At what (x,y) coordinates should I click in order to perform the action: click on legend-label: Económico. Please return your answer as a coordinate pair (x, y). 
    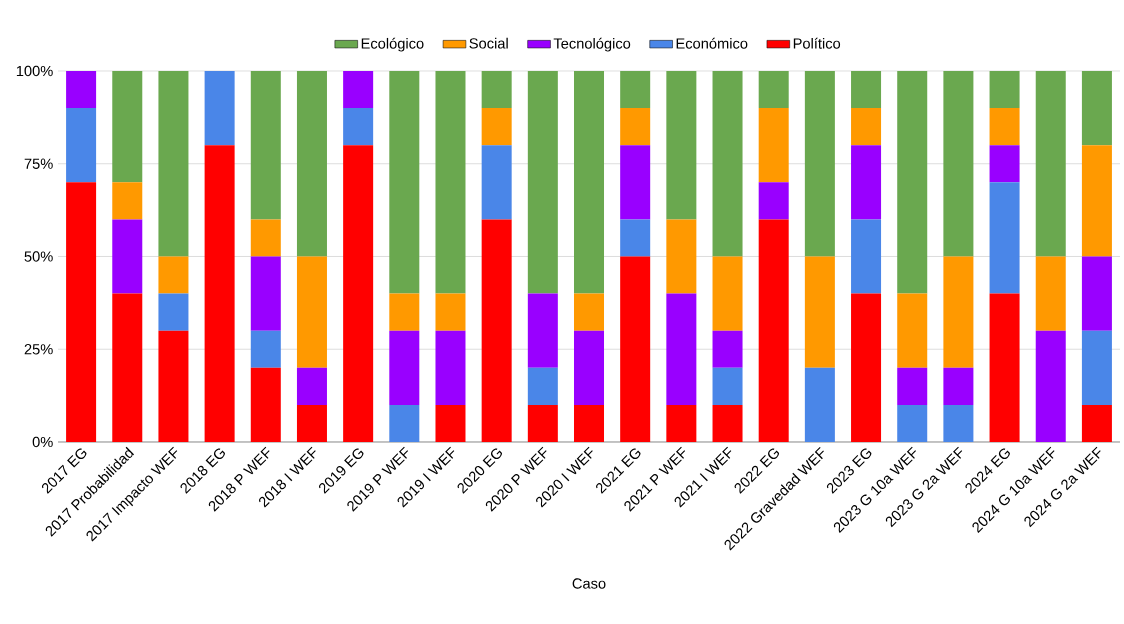
    Looking at the image, I should click on (712, 43).